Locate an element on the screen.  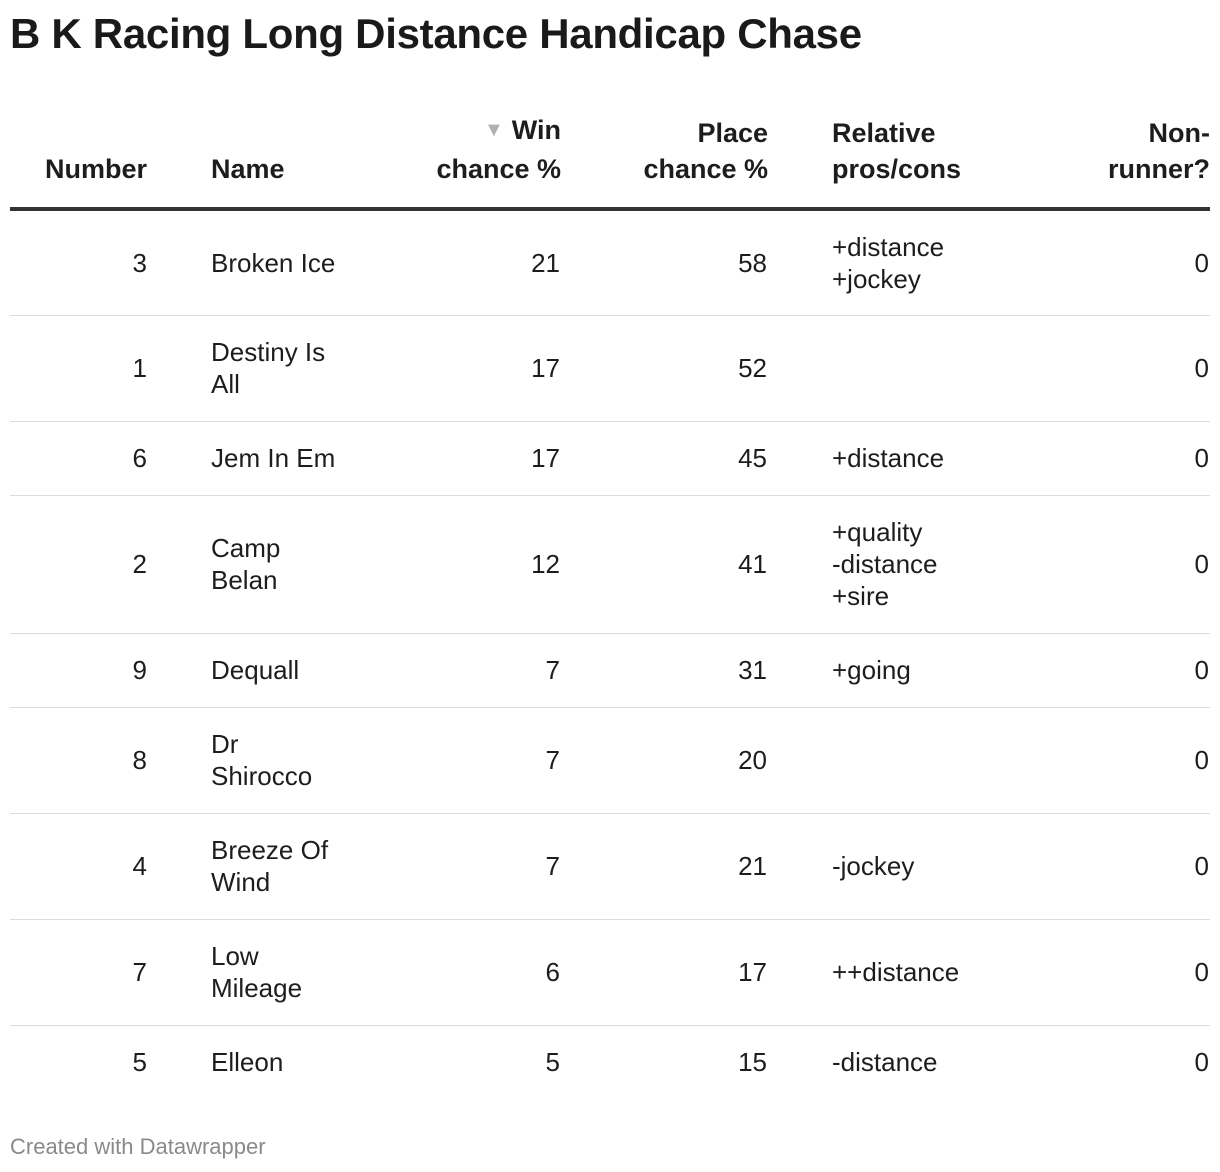
cell-name-line: Elleon is located at coordinates (247, 1062).